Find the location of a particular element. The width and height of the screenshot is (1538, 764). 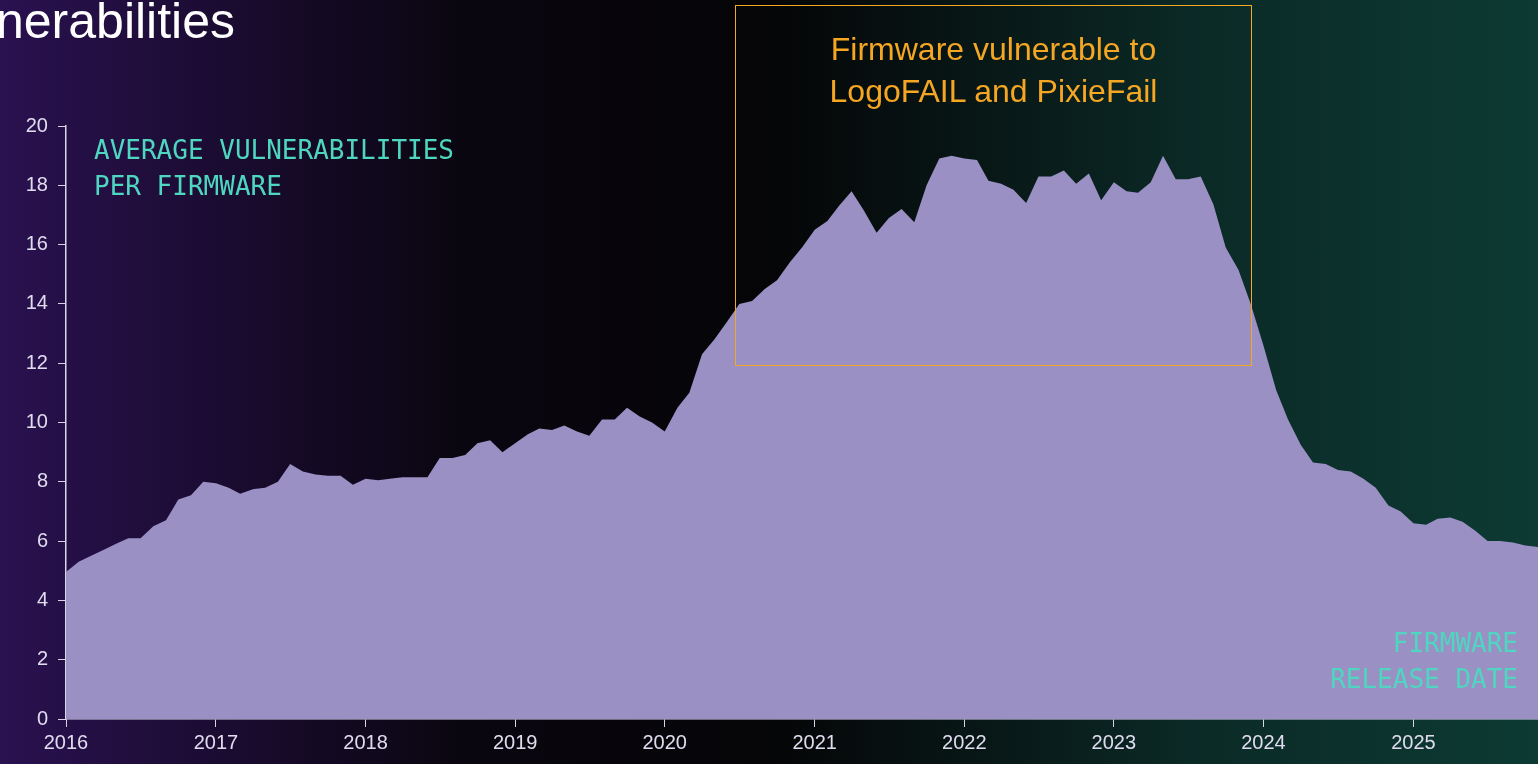

y-tick-label: 0 is located at coordinates (42, 717).